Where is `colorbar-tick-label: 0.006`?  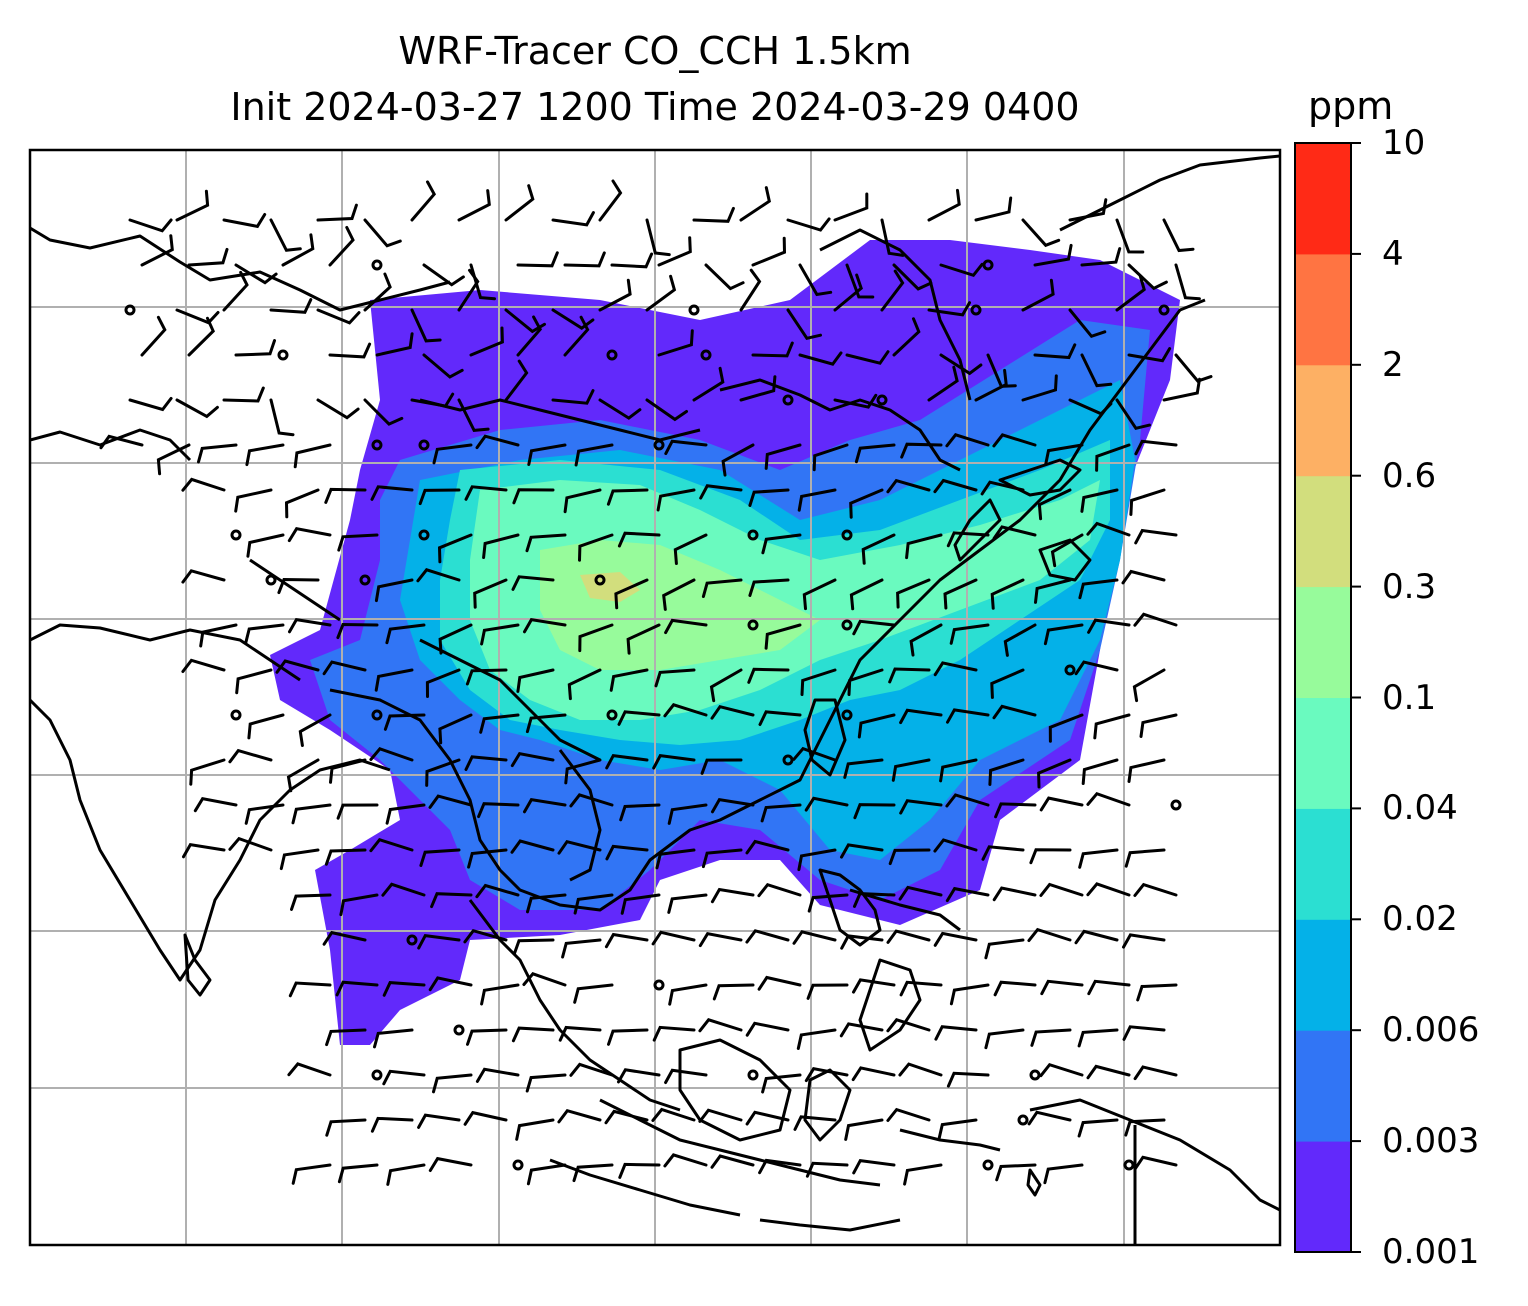
colorbar-tick-label: 0.006 is located at coordinates (1431, 1030).